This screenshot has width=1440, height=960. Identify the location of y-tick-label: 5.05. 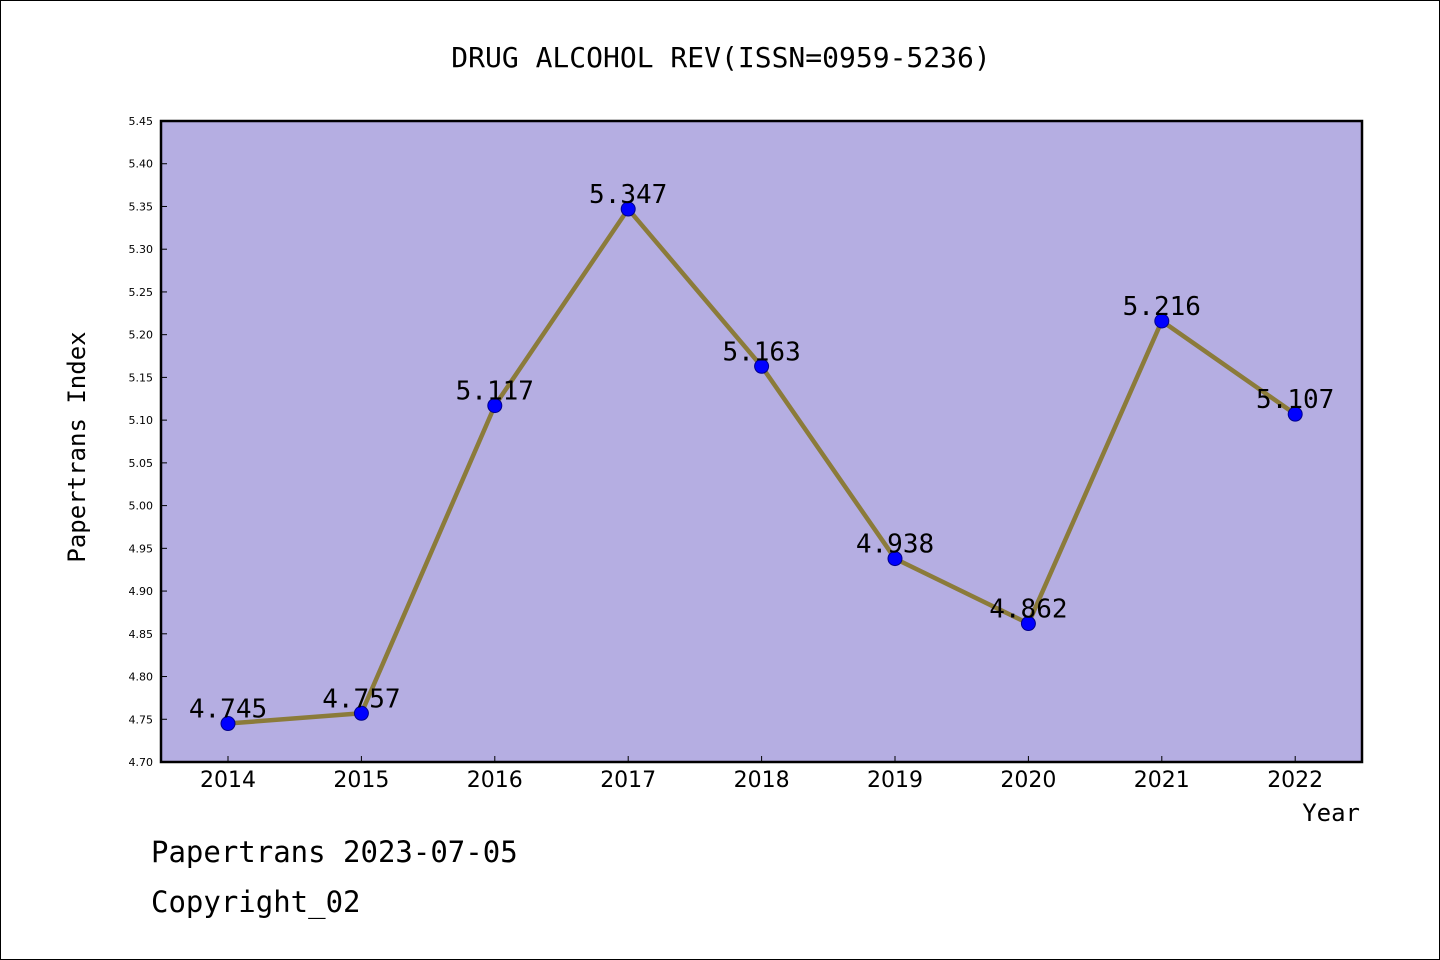
(141, 463).